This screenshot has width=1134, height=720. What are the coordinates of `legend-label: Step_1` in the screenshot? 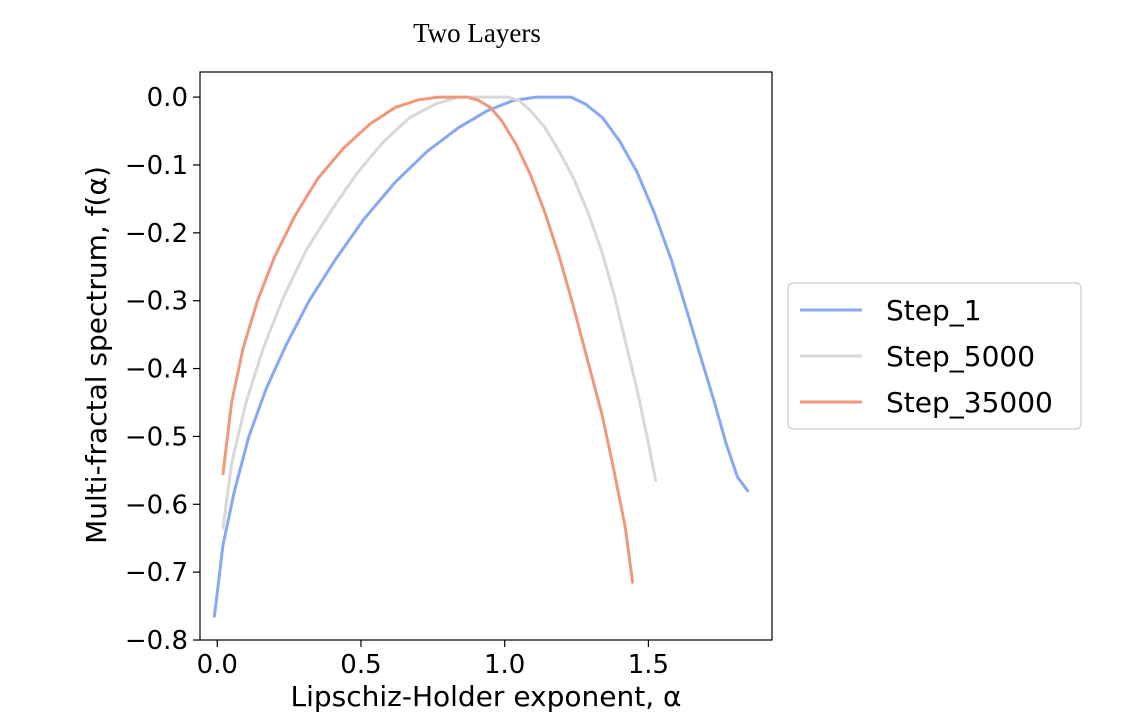 It's located at (934, 310).